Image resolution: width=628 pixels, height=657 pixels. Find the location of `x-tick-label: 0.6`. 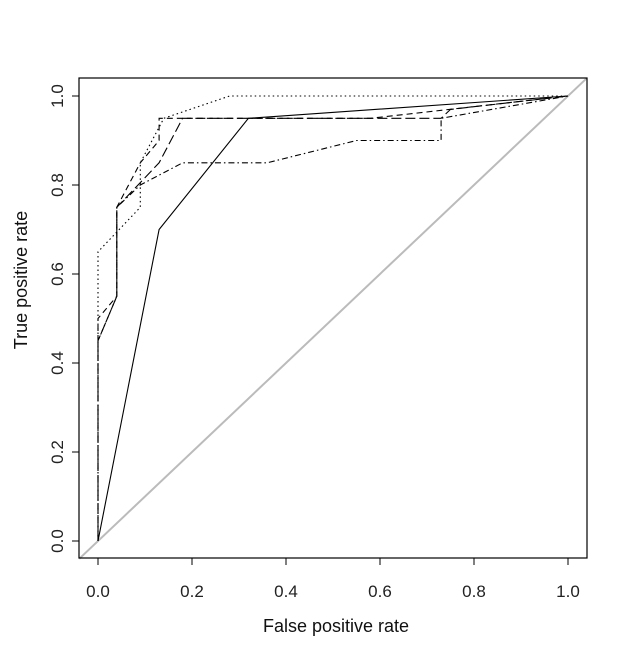

x-tick-label: 0.6 is located at coordinates (380, 591).